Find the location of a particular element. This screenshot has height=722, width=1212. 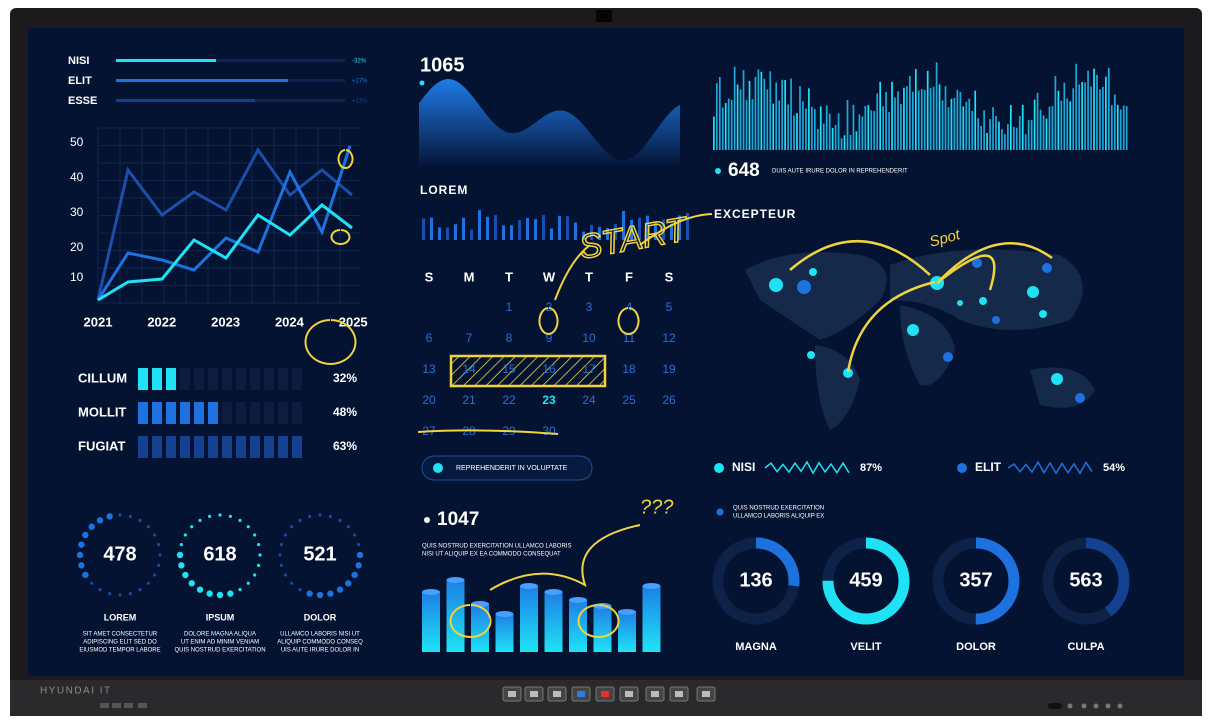

legend-value: 54% is located at coordinates (1114, 468).